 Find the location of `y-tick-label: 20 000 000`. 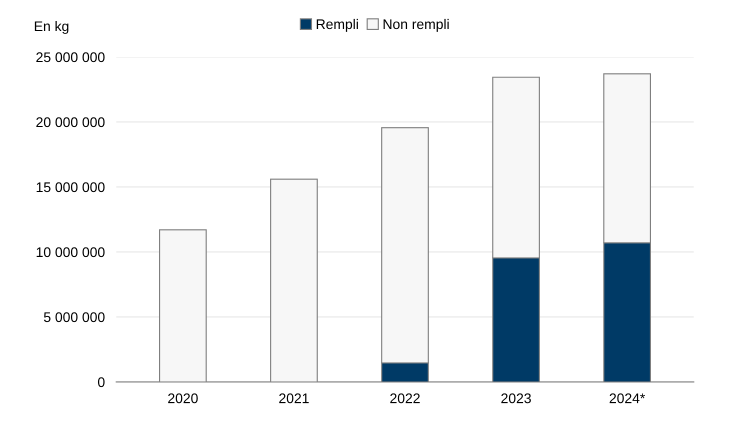

y-tick-label: 20 000 000 is located at coordinates (70, 122).